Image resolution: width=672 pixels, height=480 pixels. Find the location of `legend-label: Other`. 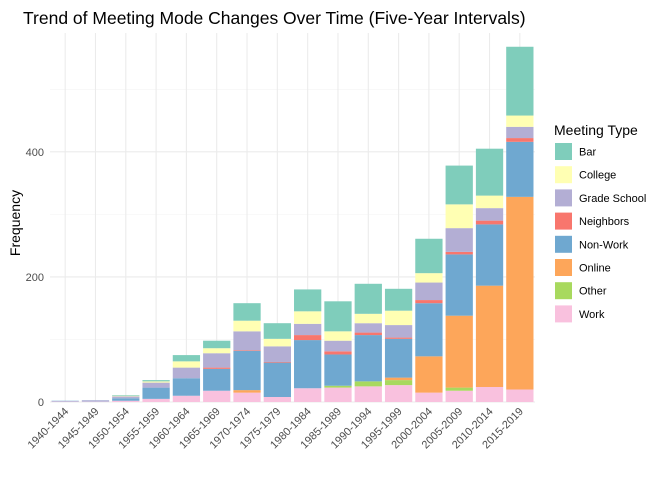

legend-label: Other is located at coordinates (593, 292).